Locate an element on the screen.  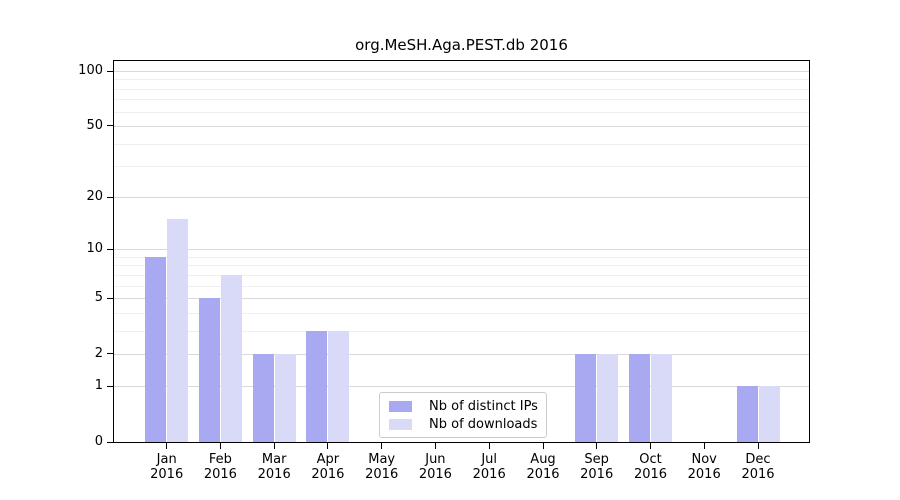
y-tick-label: 10 is located at coordinates (94, 249).